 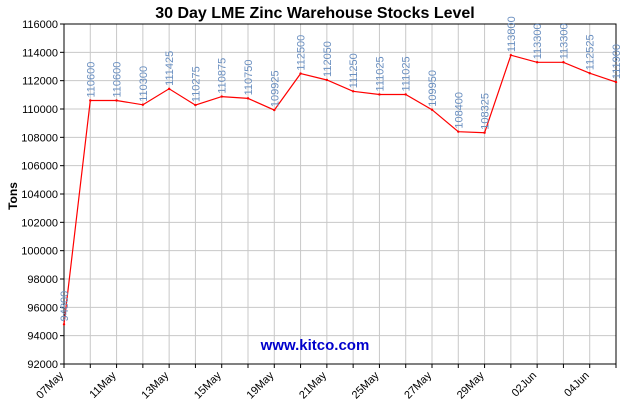 What do you see at coordinates (354, 70) in the screenshot?
I see `data-label: 111250` at bounding box center [354, 70].